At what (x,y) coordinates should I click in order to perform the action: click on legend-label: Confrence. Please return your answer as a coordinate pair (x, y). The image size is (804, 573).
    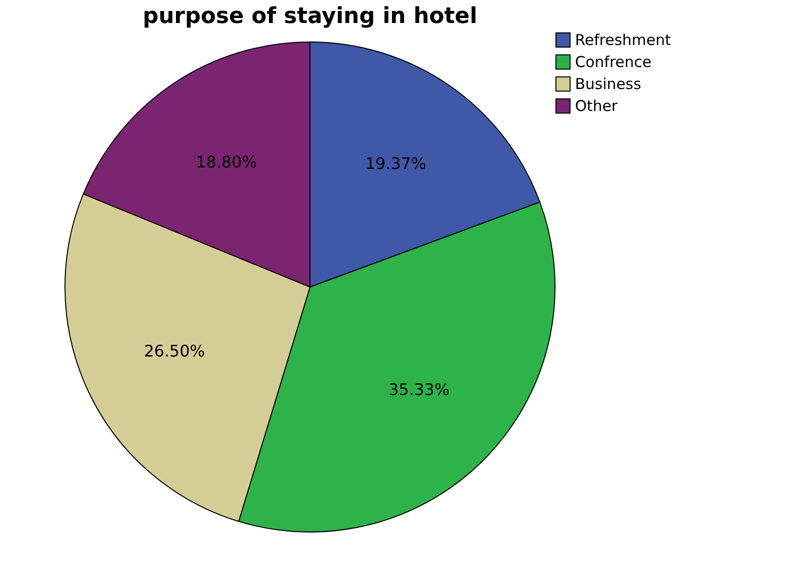
    Looking at the image, I should click on (613, 62).